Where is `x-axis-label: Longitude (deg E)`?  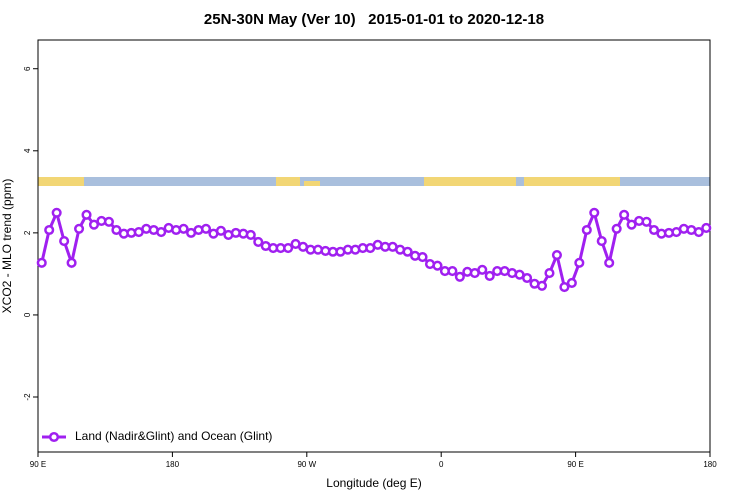
x-axis-label: Longitude (deg E) is located at coordinates (373, 483).